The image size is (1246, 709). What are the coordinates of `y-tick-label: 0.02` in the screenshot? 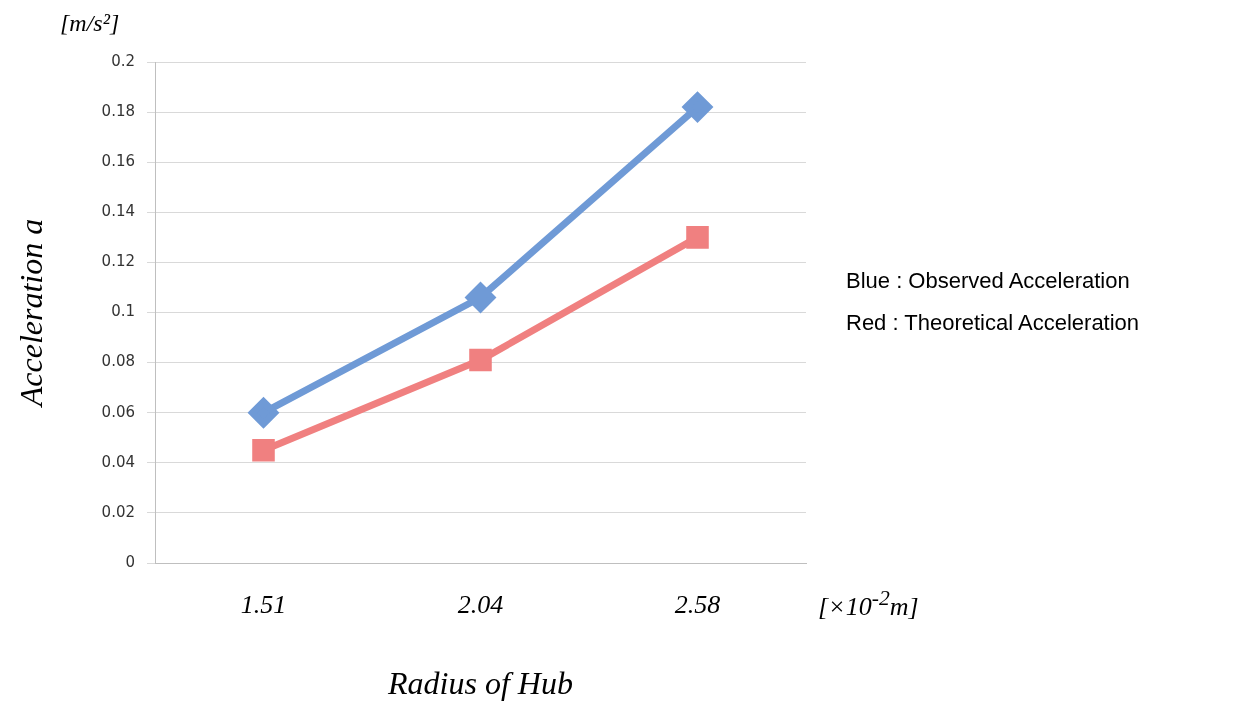 It's located at (118, 511).